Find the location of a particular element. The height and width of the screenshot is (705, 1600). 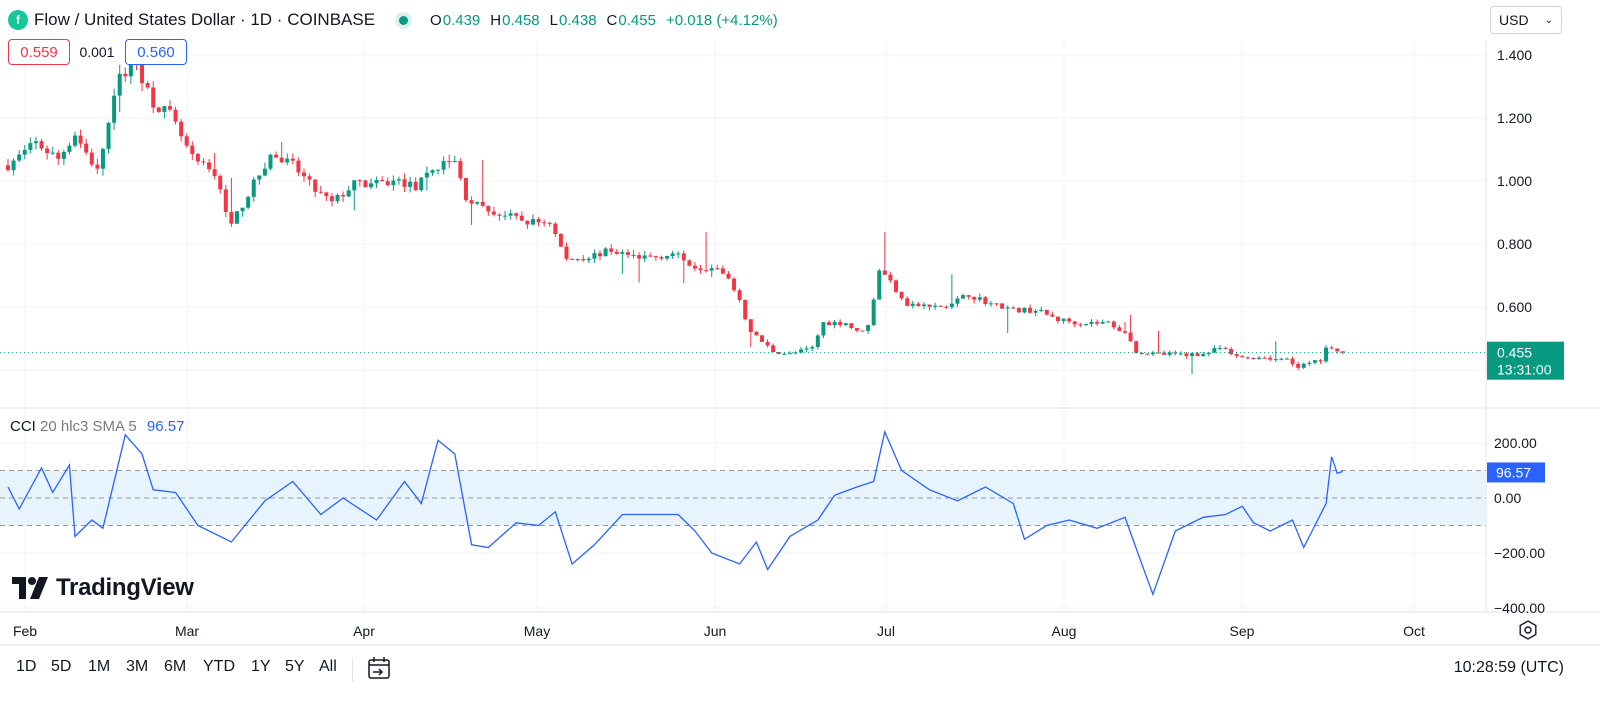

currency-select: USD ⌄ is located at coordinates (1526, 20).